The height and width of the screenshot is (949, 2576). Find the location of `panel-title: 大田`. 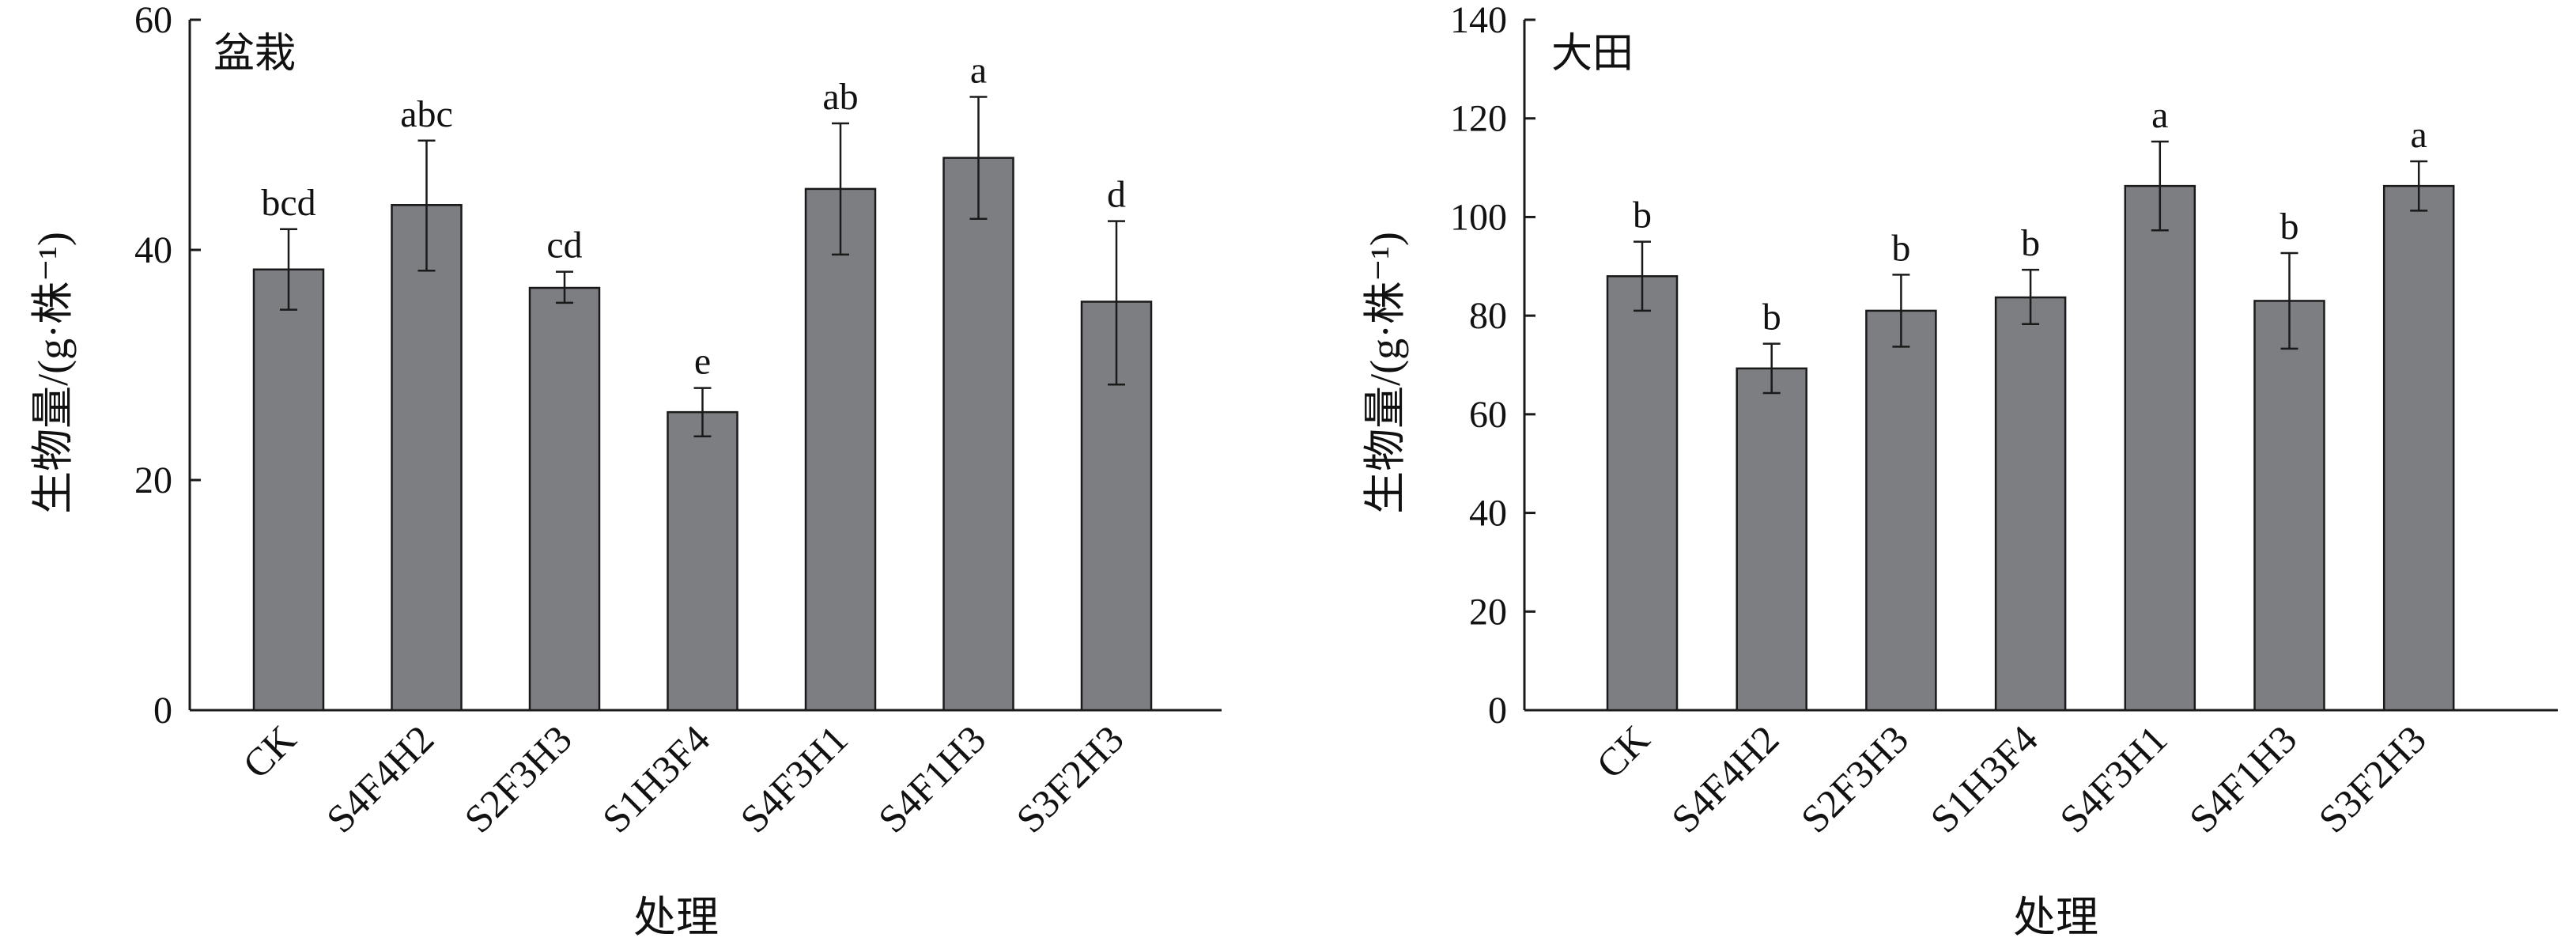

panel-title: 大田 is located at coordinates (1592, 55).